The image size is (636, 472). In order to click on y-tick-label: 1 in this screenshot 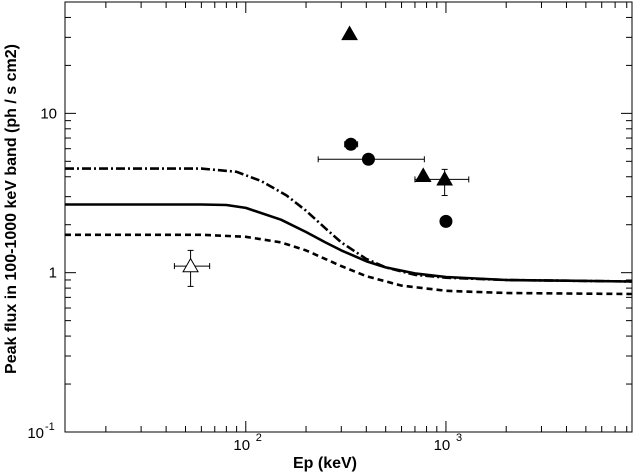, I will do `click(53, 273)`.